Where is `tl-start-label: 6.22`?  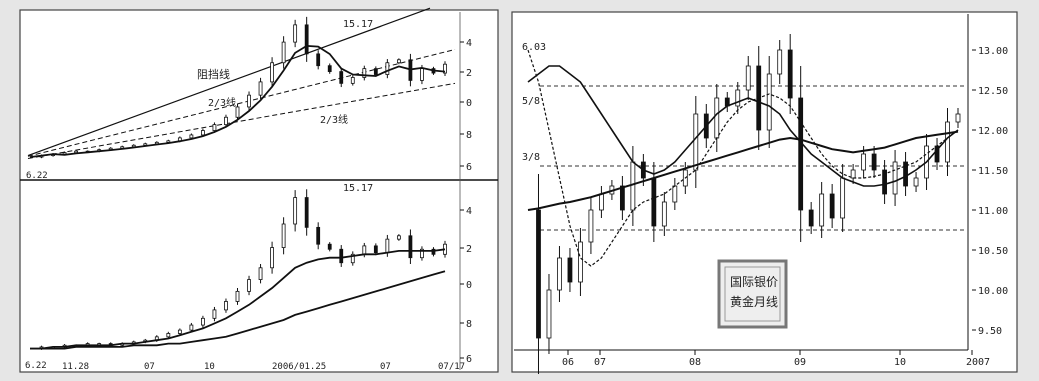 tl-start-label: 6.22 is located at coordinates (37, 176).